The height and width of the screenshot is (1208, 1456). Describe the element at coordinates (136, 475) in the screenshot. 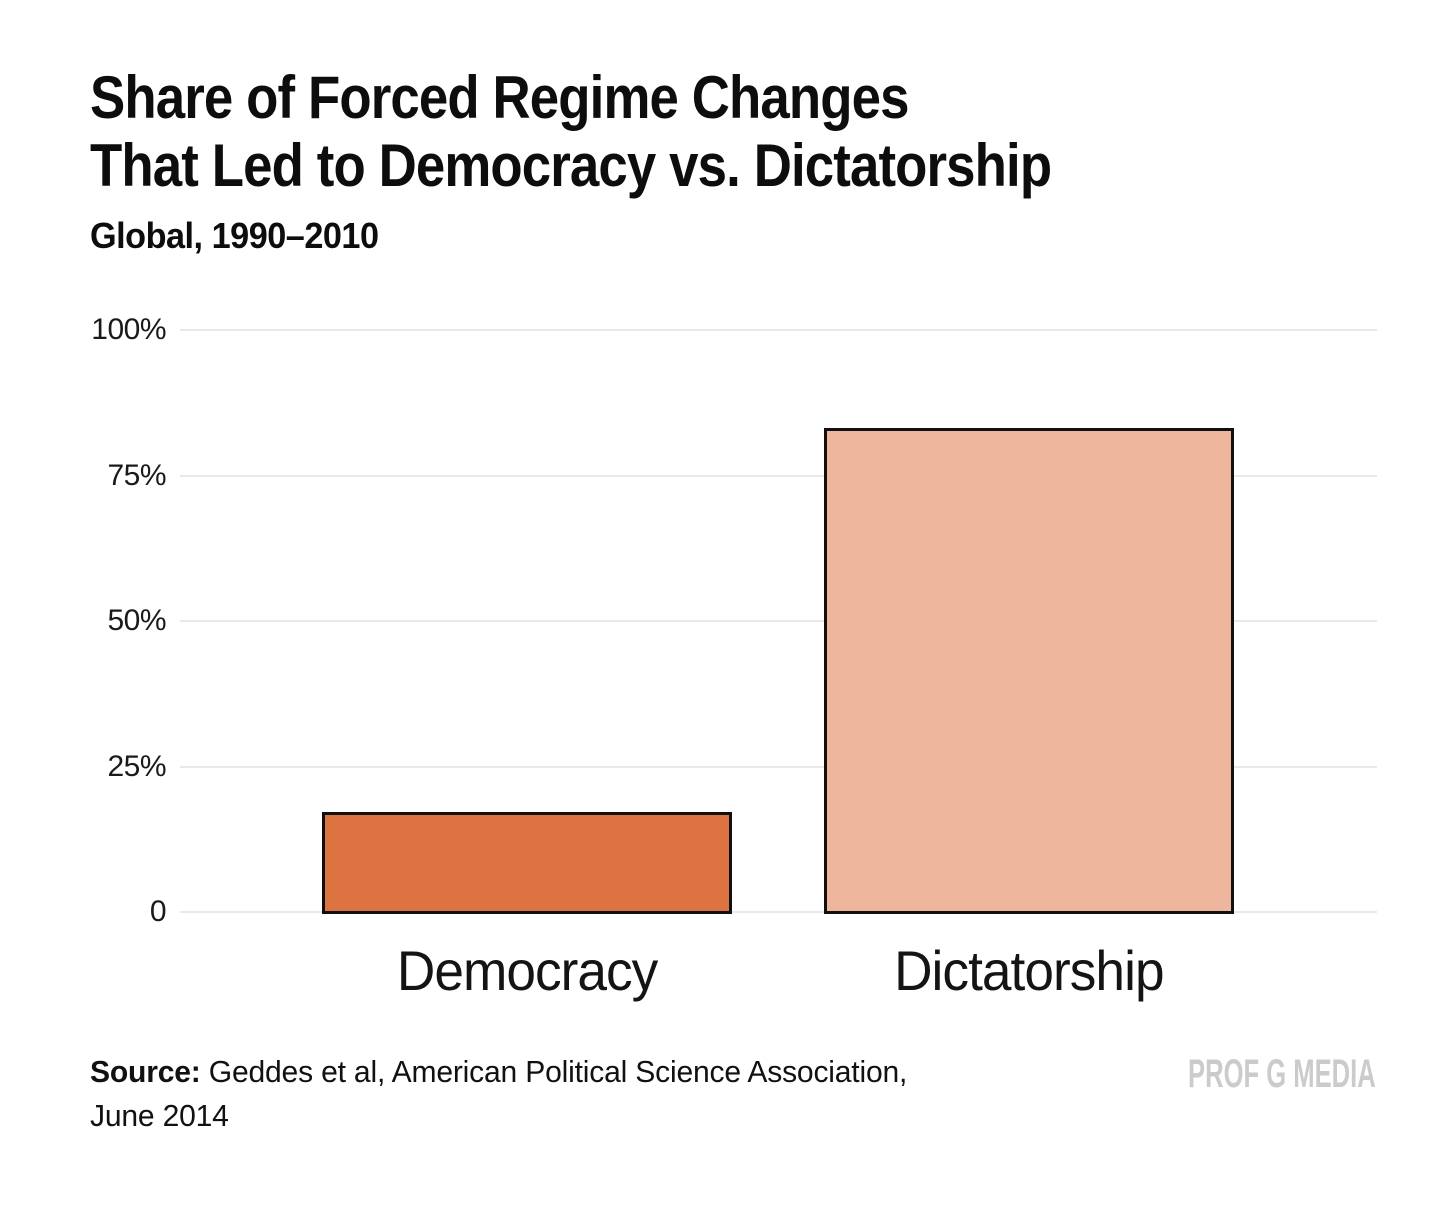

I see `y-tick-label-75: 75%` at that location.